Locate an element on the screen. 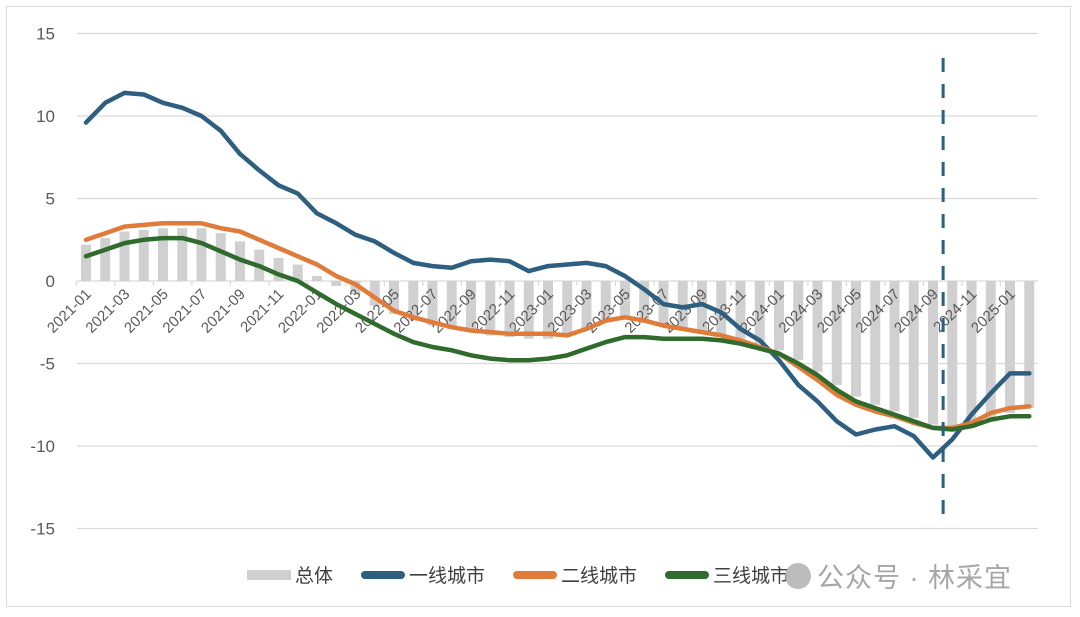  legend-item-overall: 总体 is located at coordinates (290, 574).